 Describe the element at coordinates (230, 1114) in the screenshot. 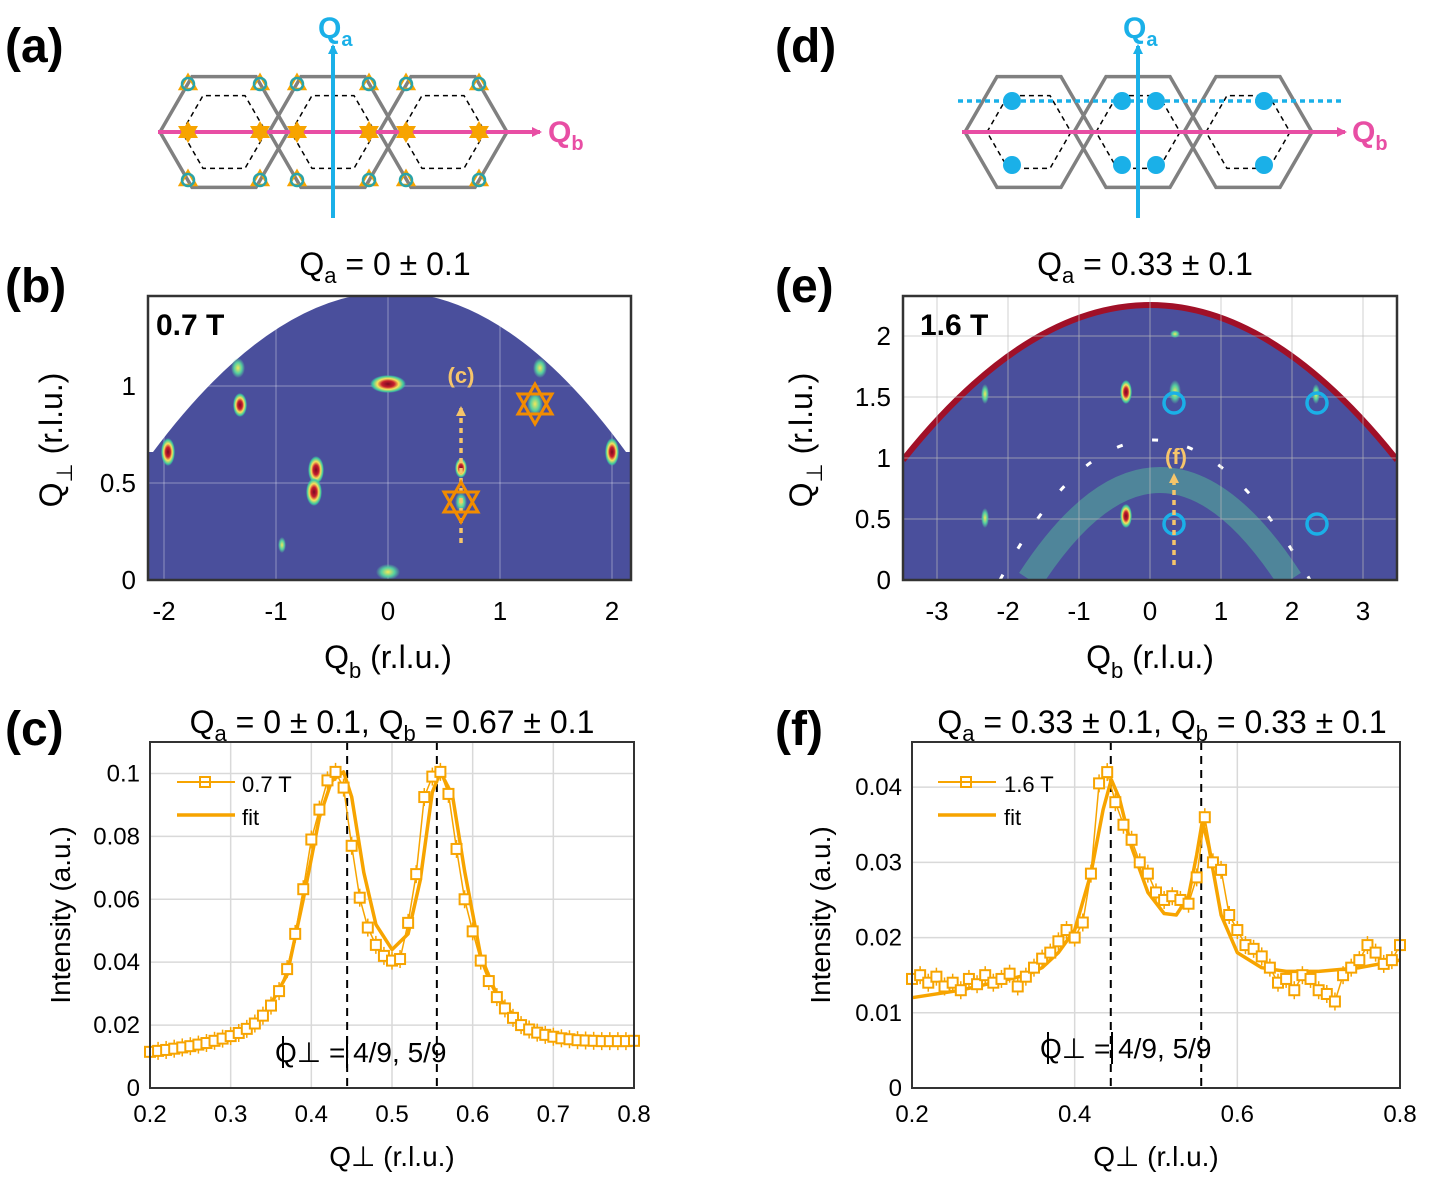

I see `x-tick-label: 0.3` at that location.